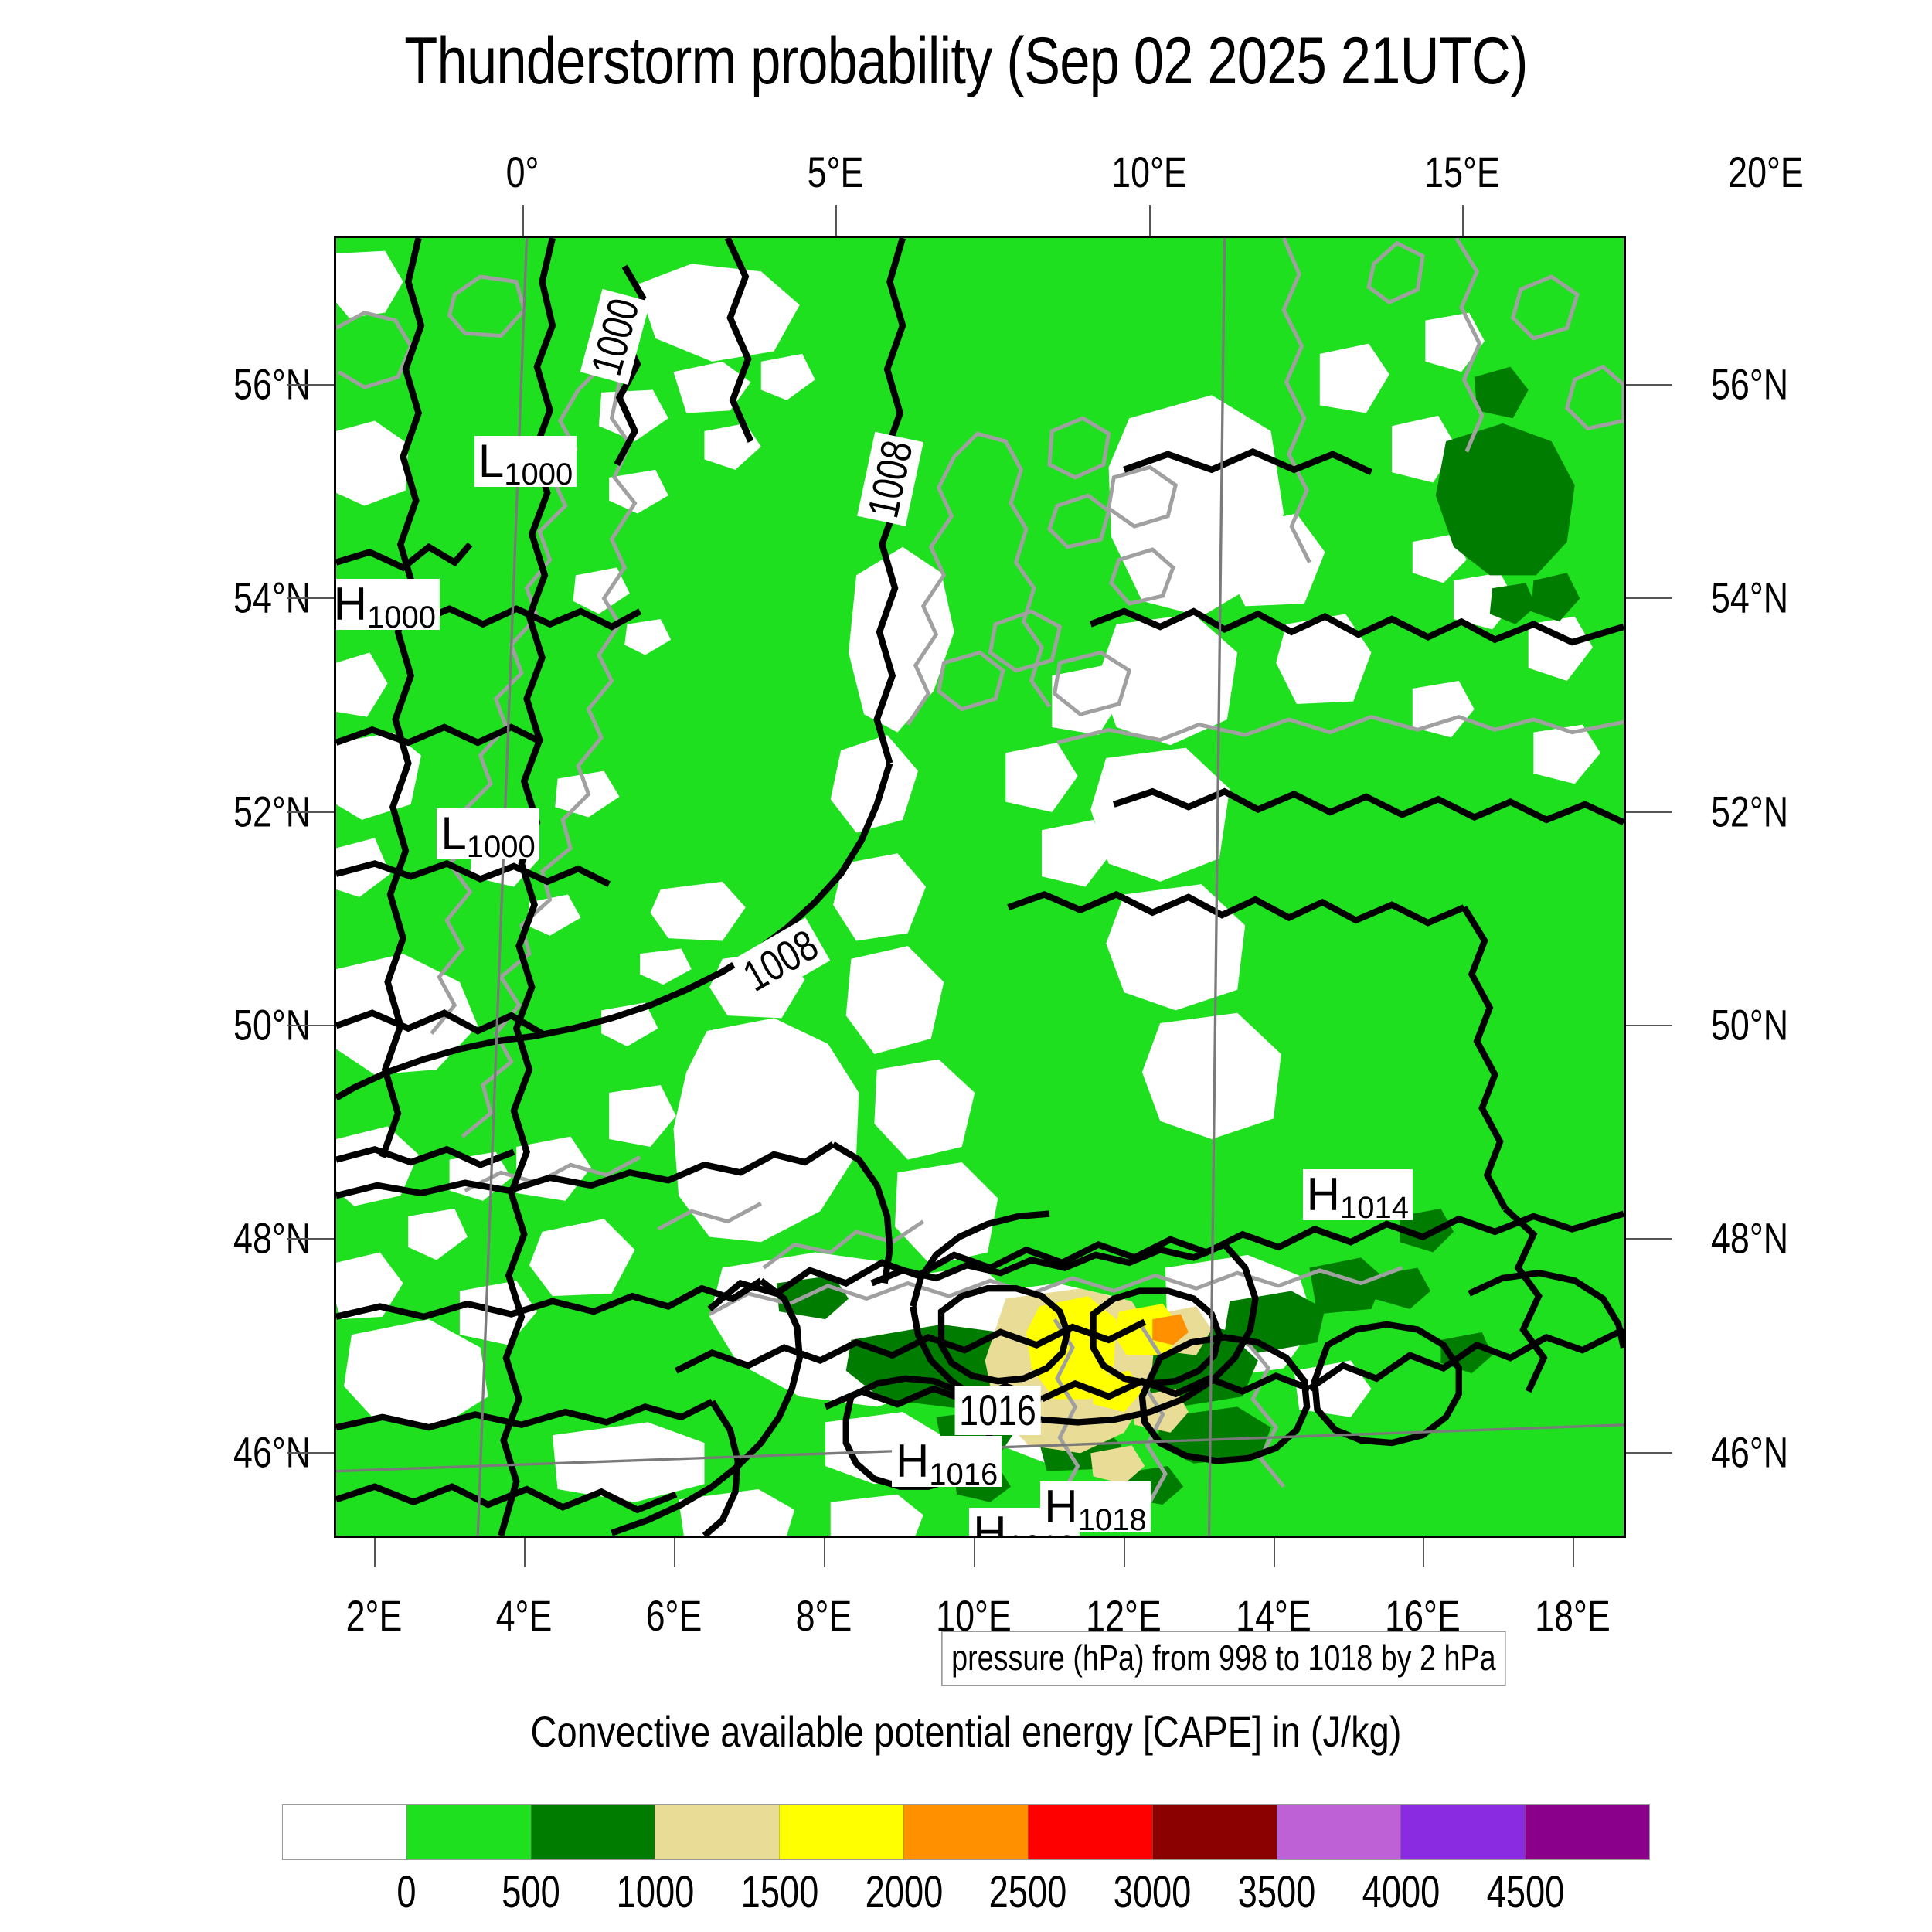 This screenshot has width=1932, height=1932. What do you see at coordinates (1028, 1892) in the screenshot?
I see `colorbar-tick-label: 2500` at bounding box center [1028, 1892].